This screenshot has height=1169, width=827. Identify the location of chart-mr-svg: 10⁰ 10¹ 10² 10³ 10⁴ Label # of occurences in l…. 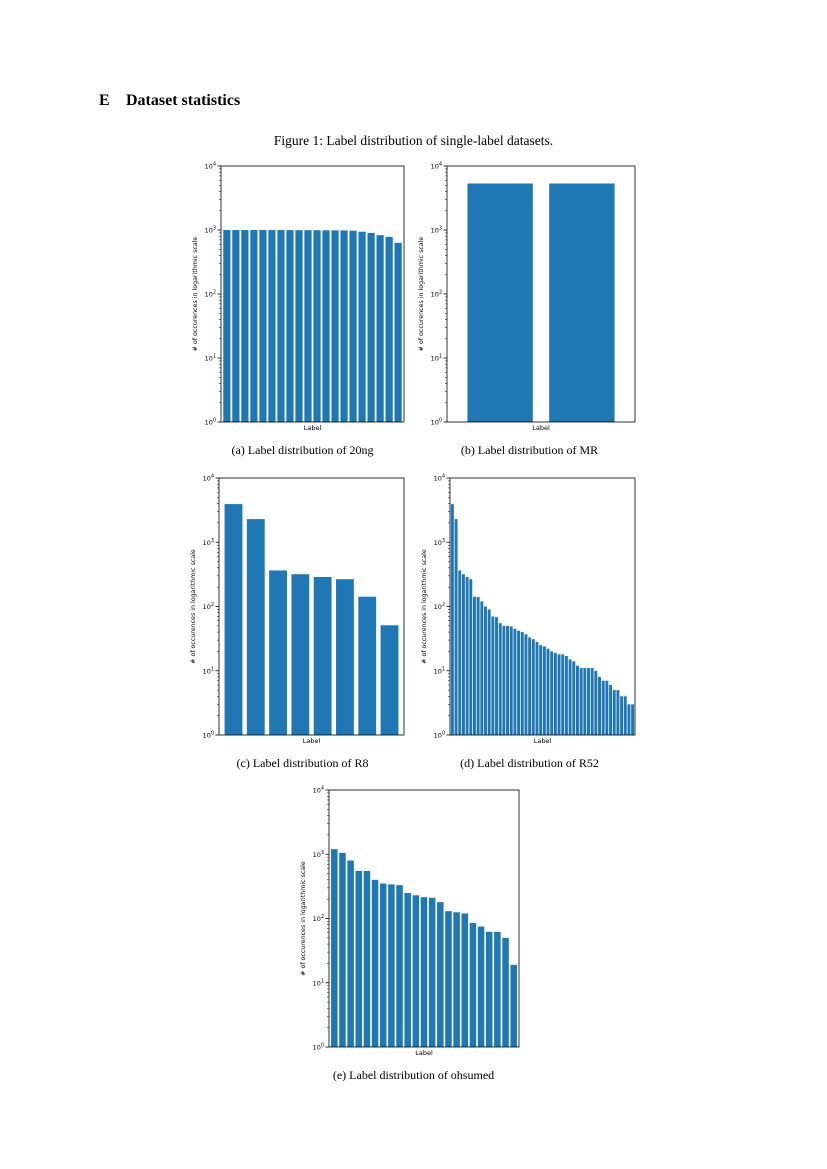
(527, 297).